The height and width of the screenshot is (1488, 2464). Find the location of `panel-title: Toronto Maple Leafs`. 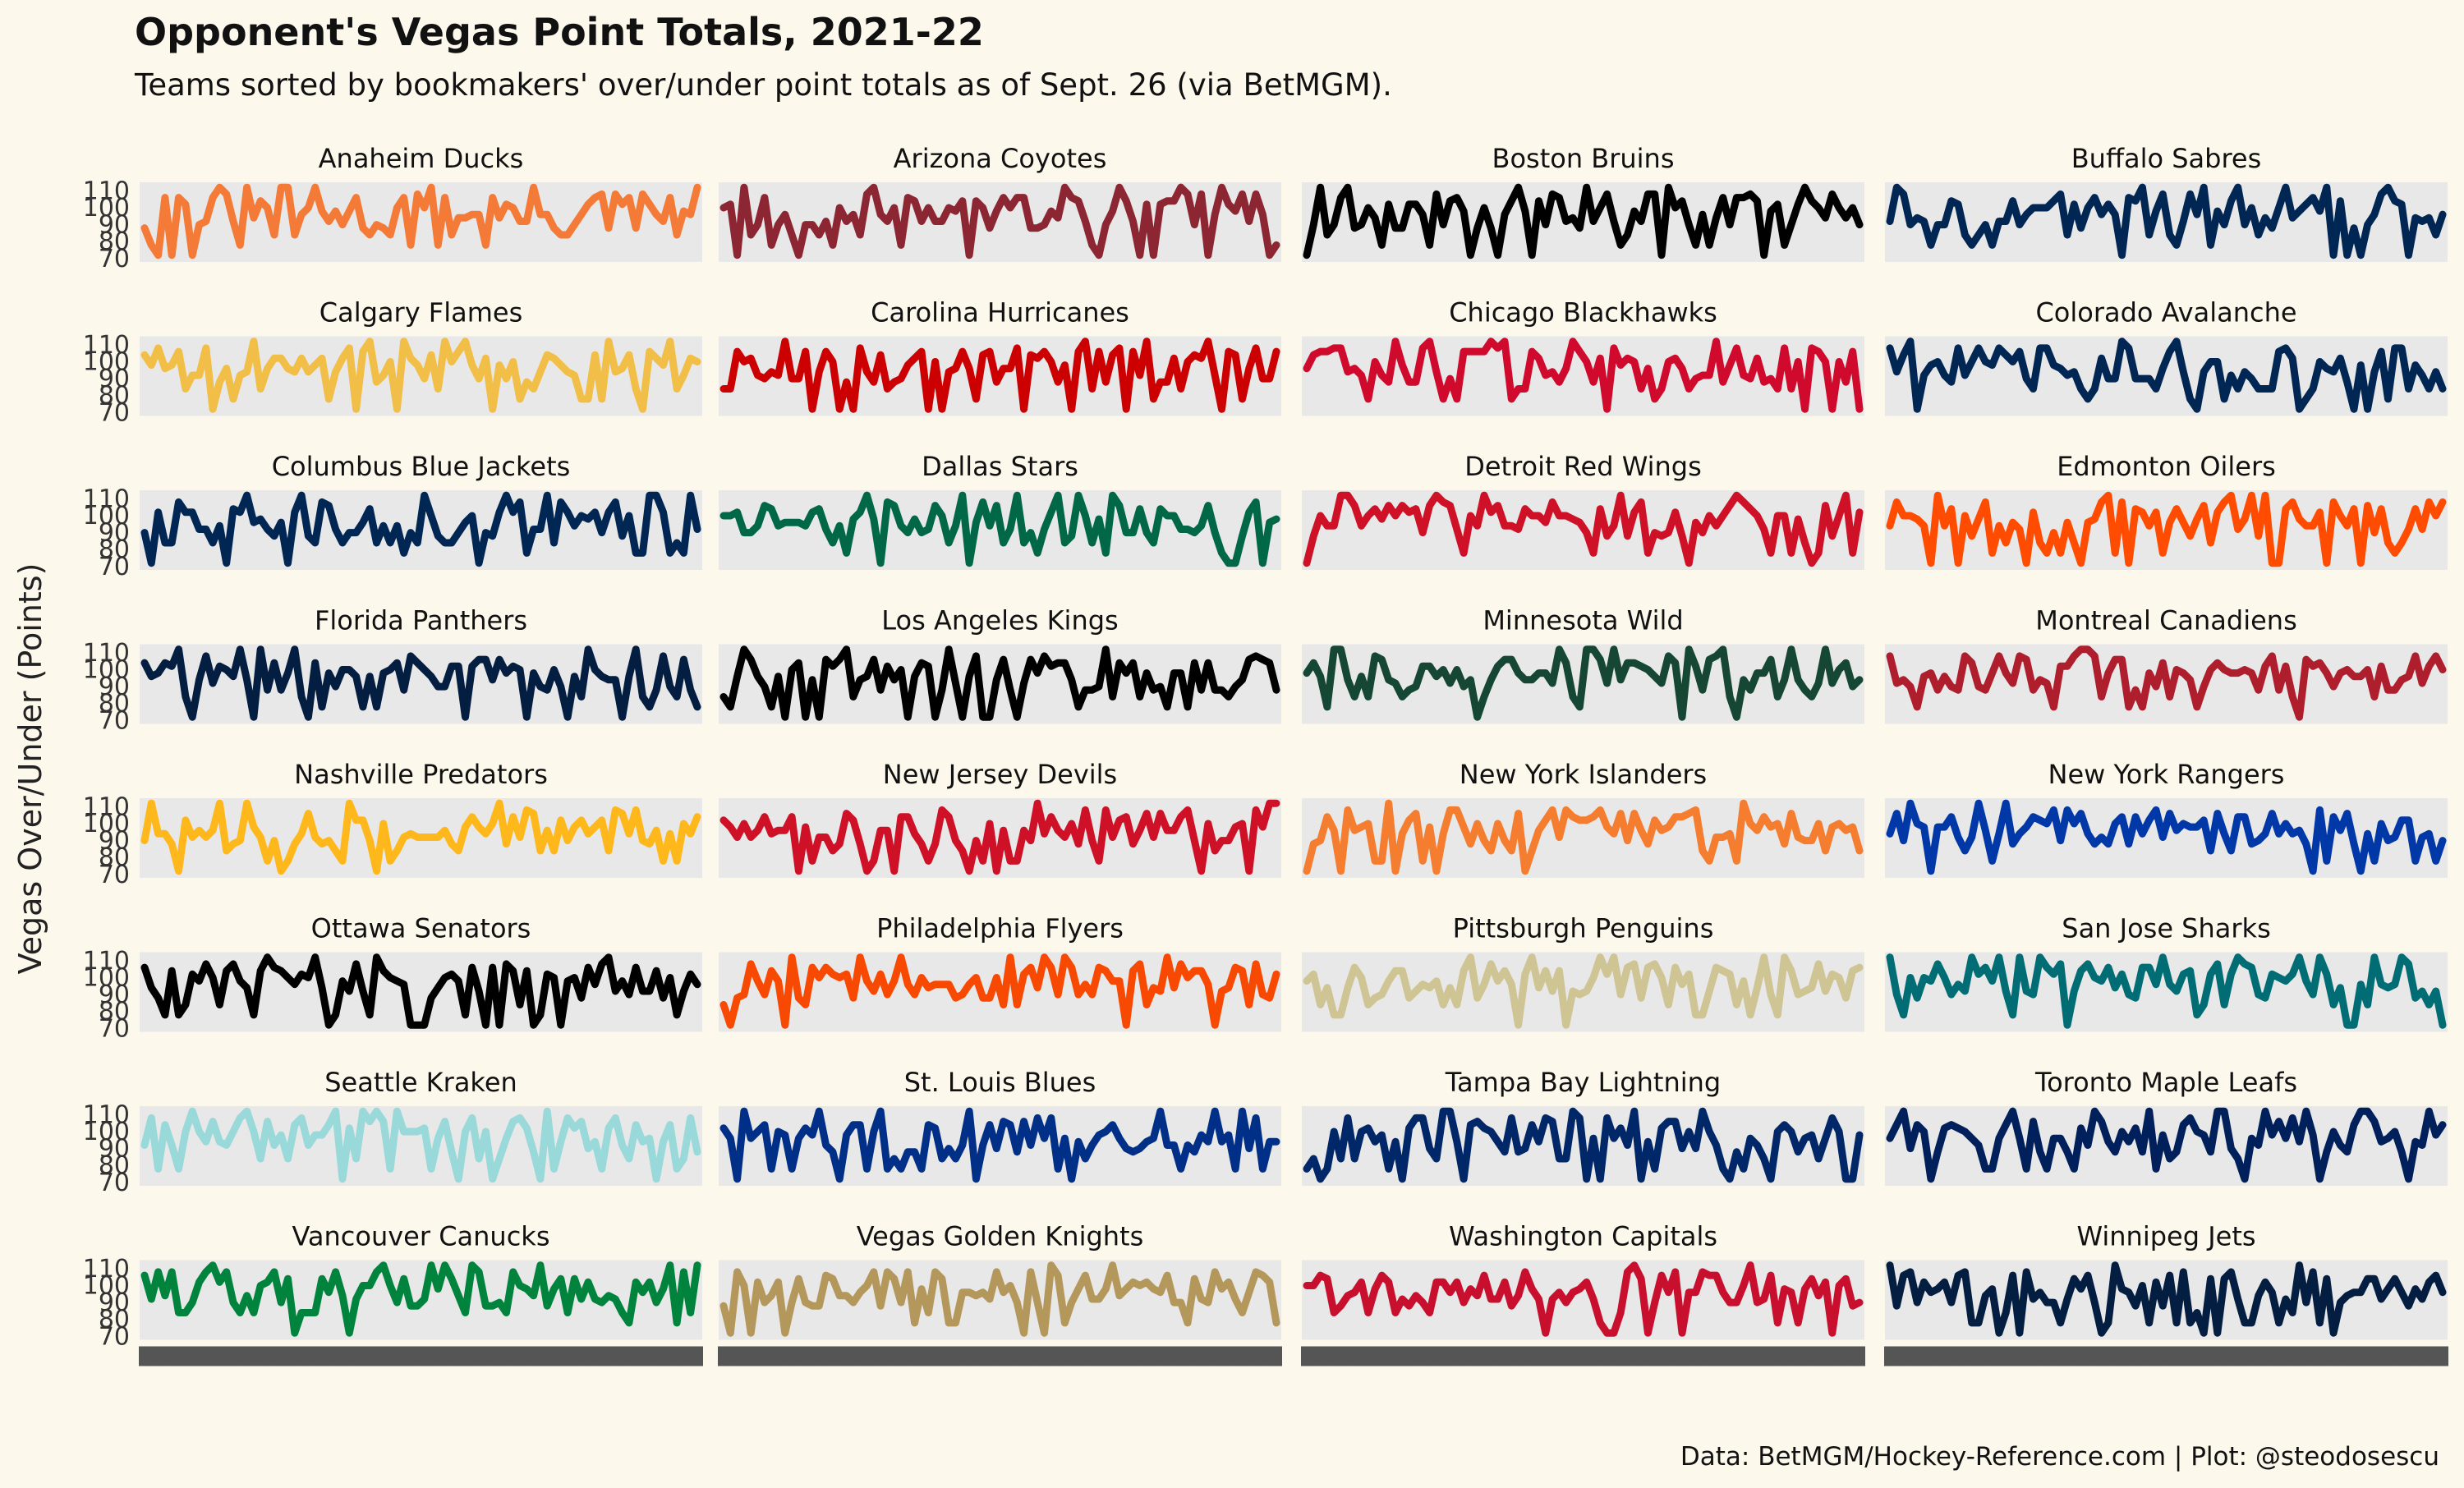

panel-title: Toronto Maple Leafs is located at coordinates (2165, 1082).